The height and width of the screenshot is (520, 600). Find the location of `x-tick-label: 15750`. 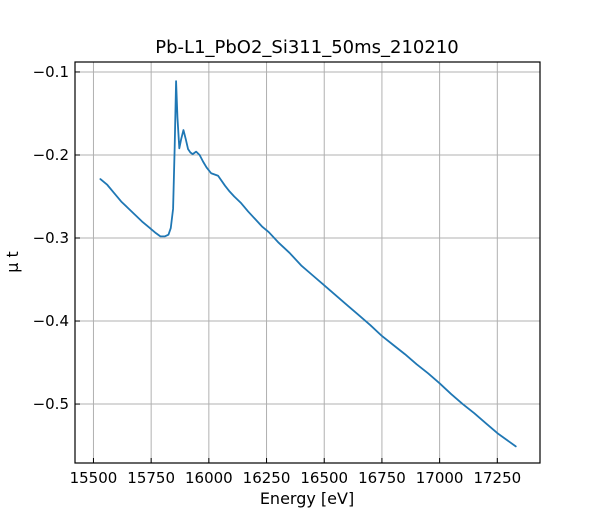

x-tick-label: 15750 is located at coordinates (151, 478).